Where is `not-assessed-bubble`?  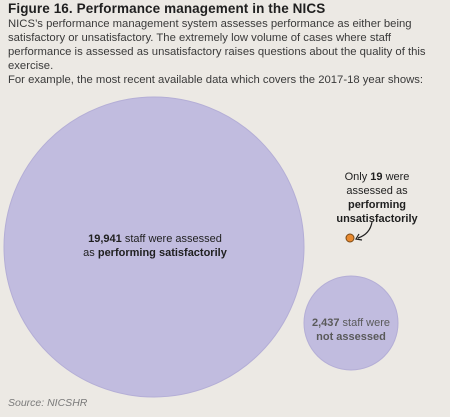 not-assessed-bubble is located at coordinates (351, 323).